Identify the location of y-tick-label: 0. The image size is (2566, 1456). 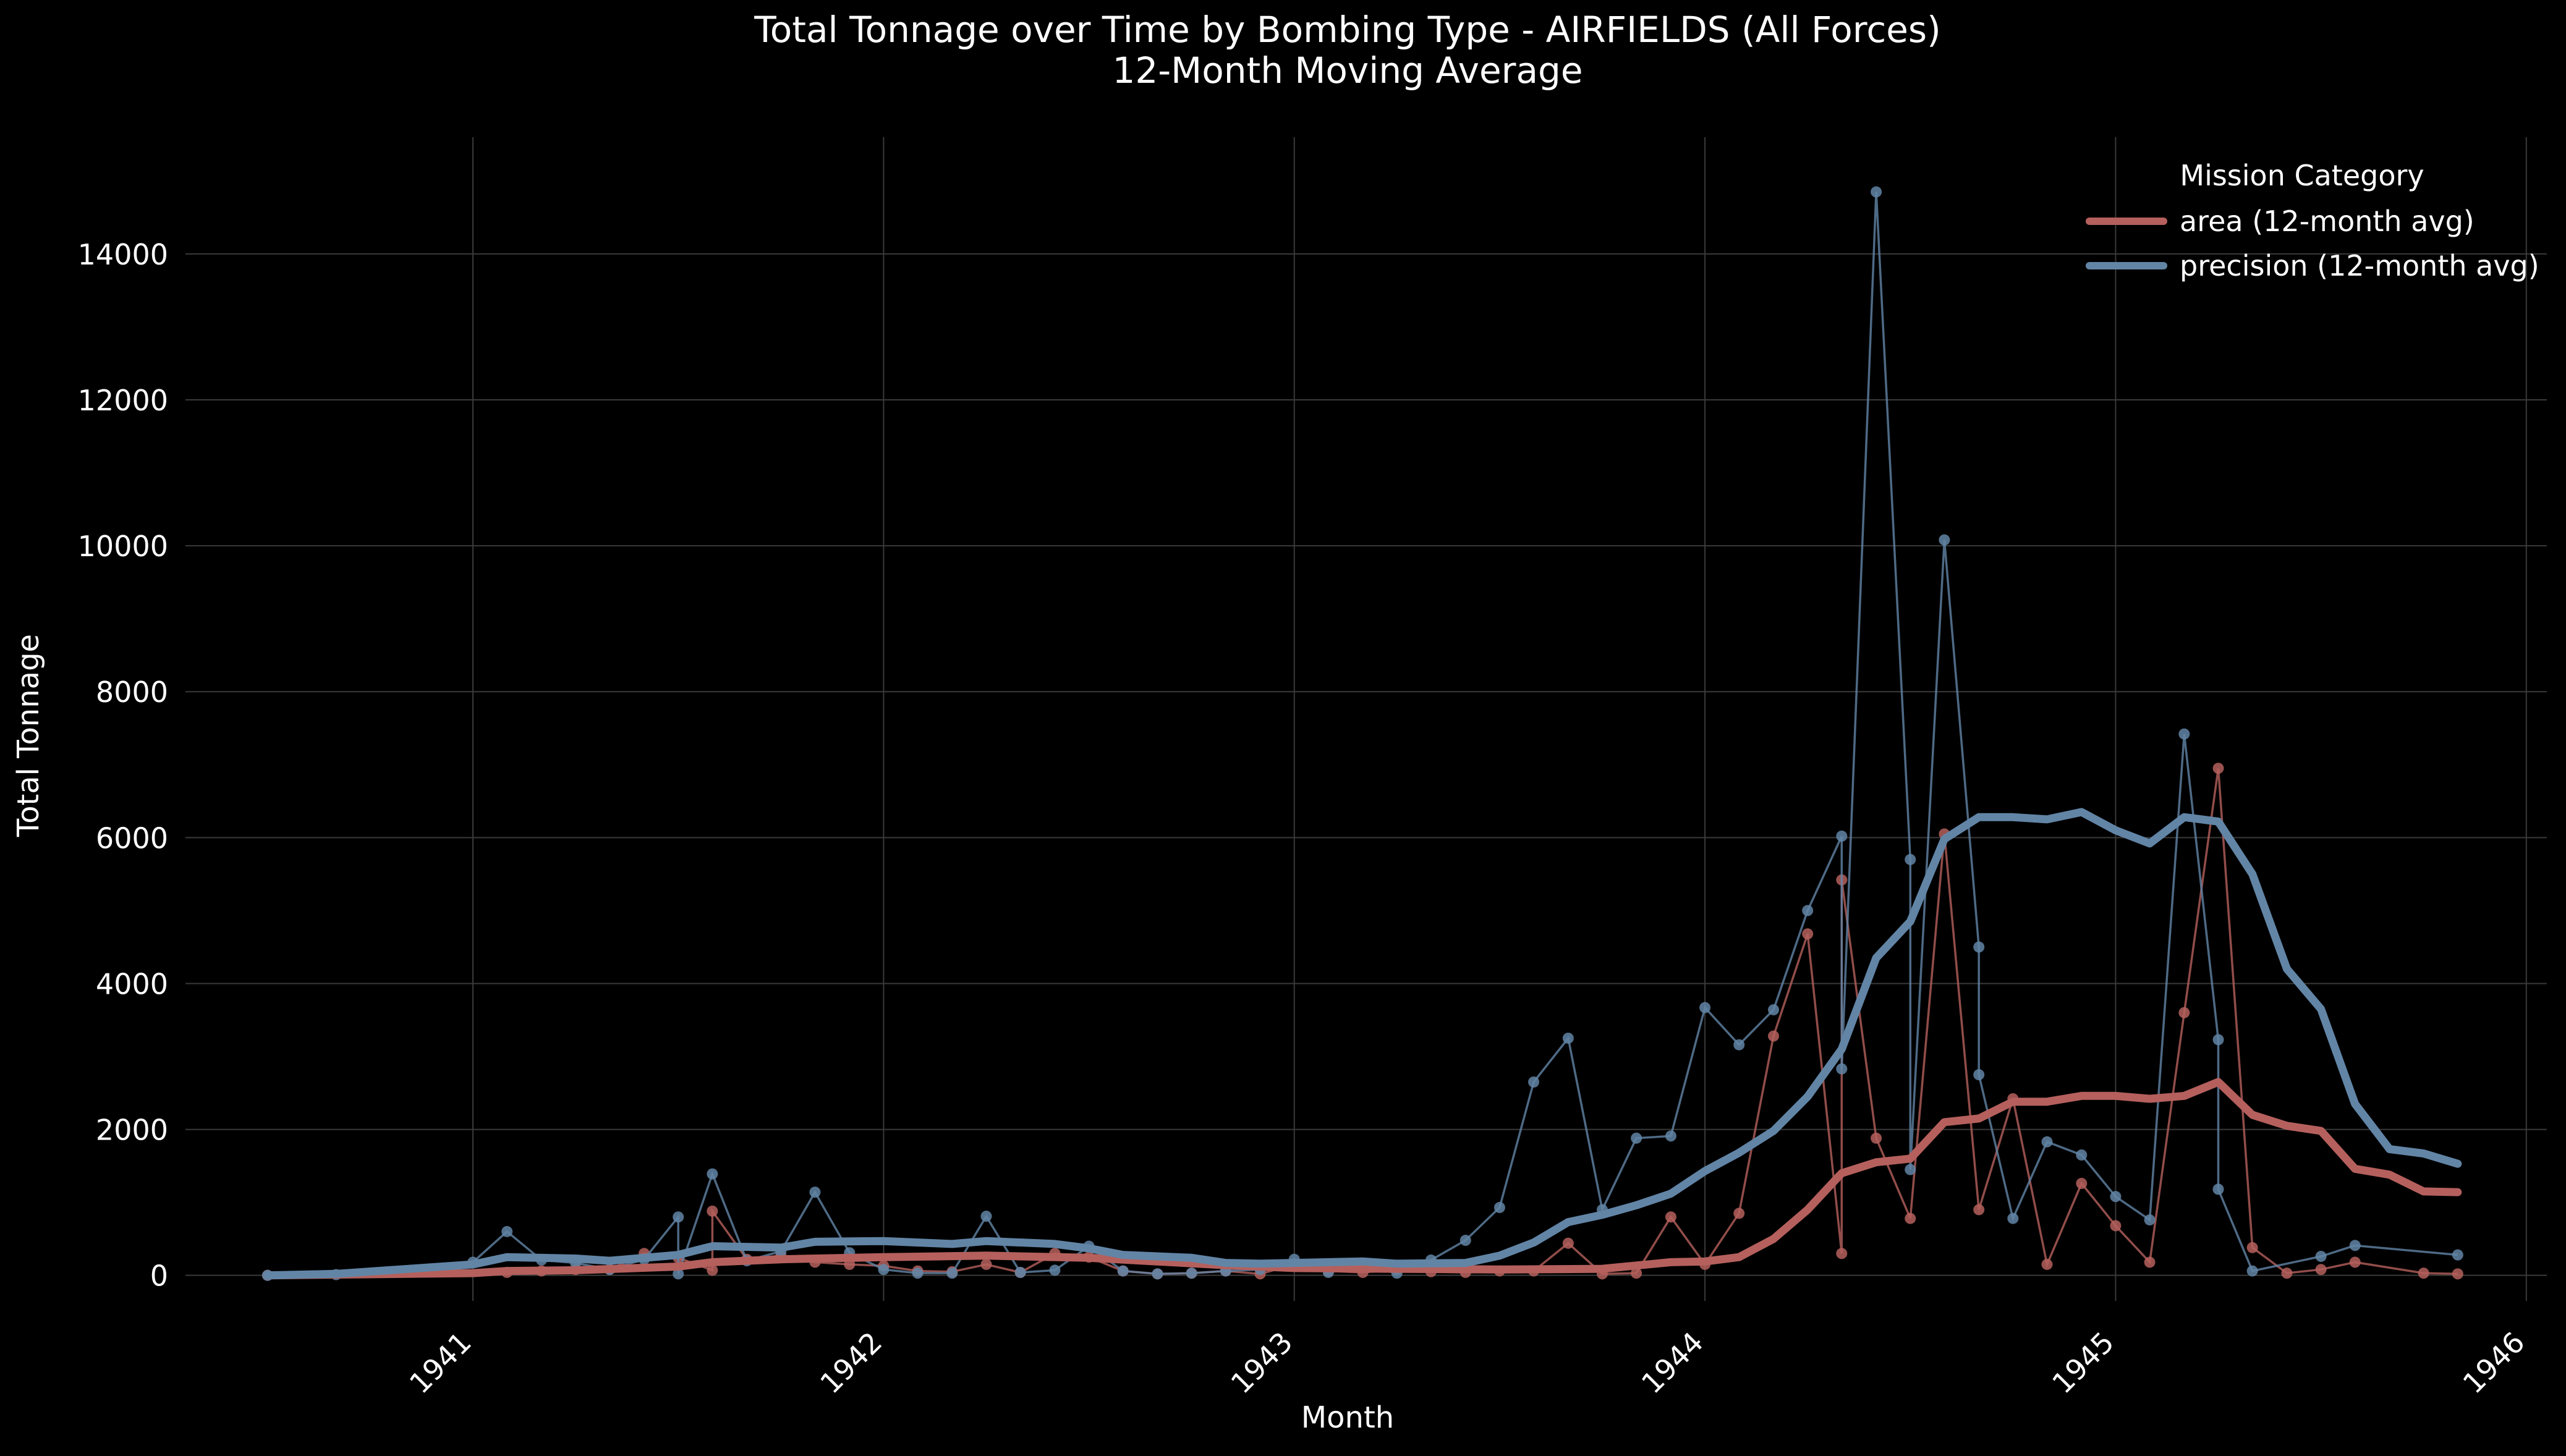
(159, 1276).